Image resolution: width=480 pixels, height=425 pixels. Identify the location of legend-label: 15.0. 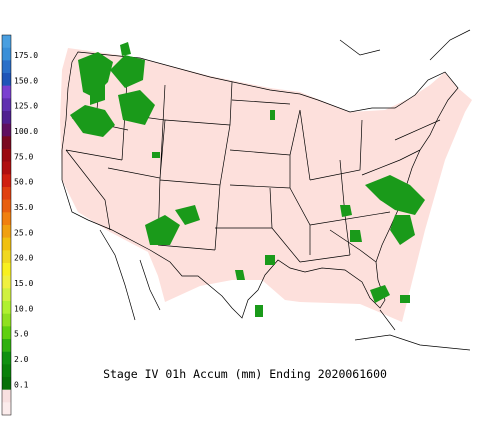
(23, 283).